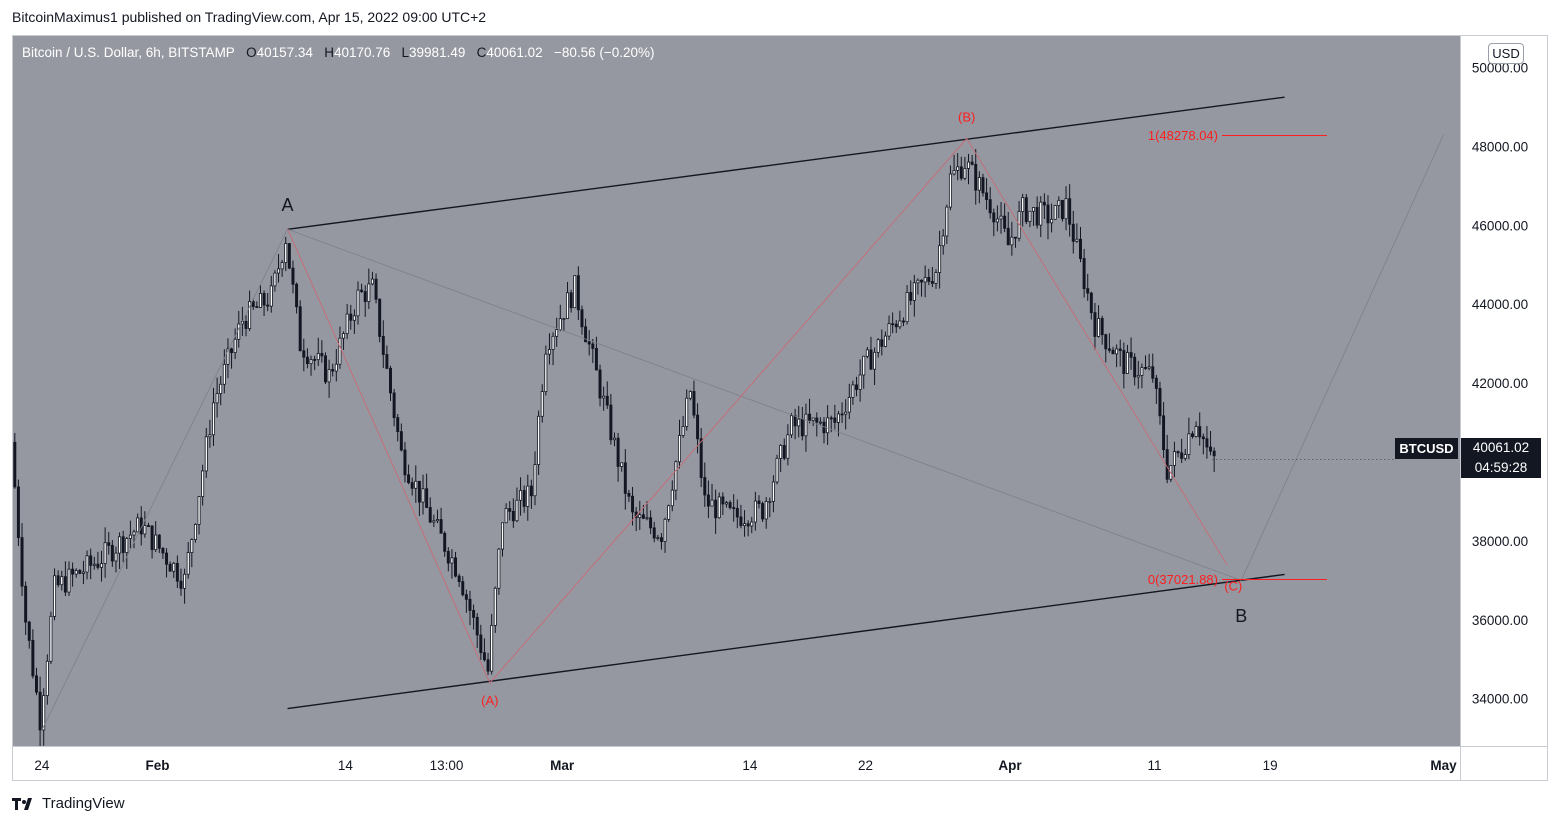 This screenshot has width=1561, height=826. What do you see at coordinates (1506, 53) in the screenshot?
I see `currency-button: USD` at bounding box center [1506, 53].